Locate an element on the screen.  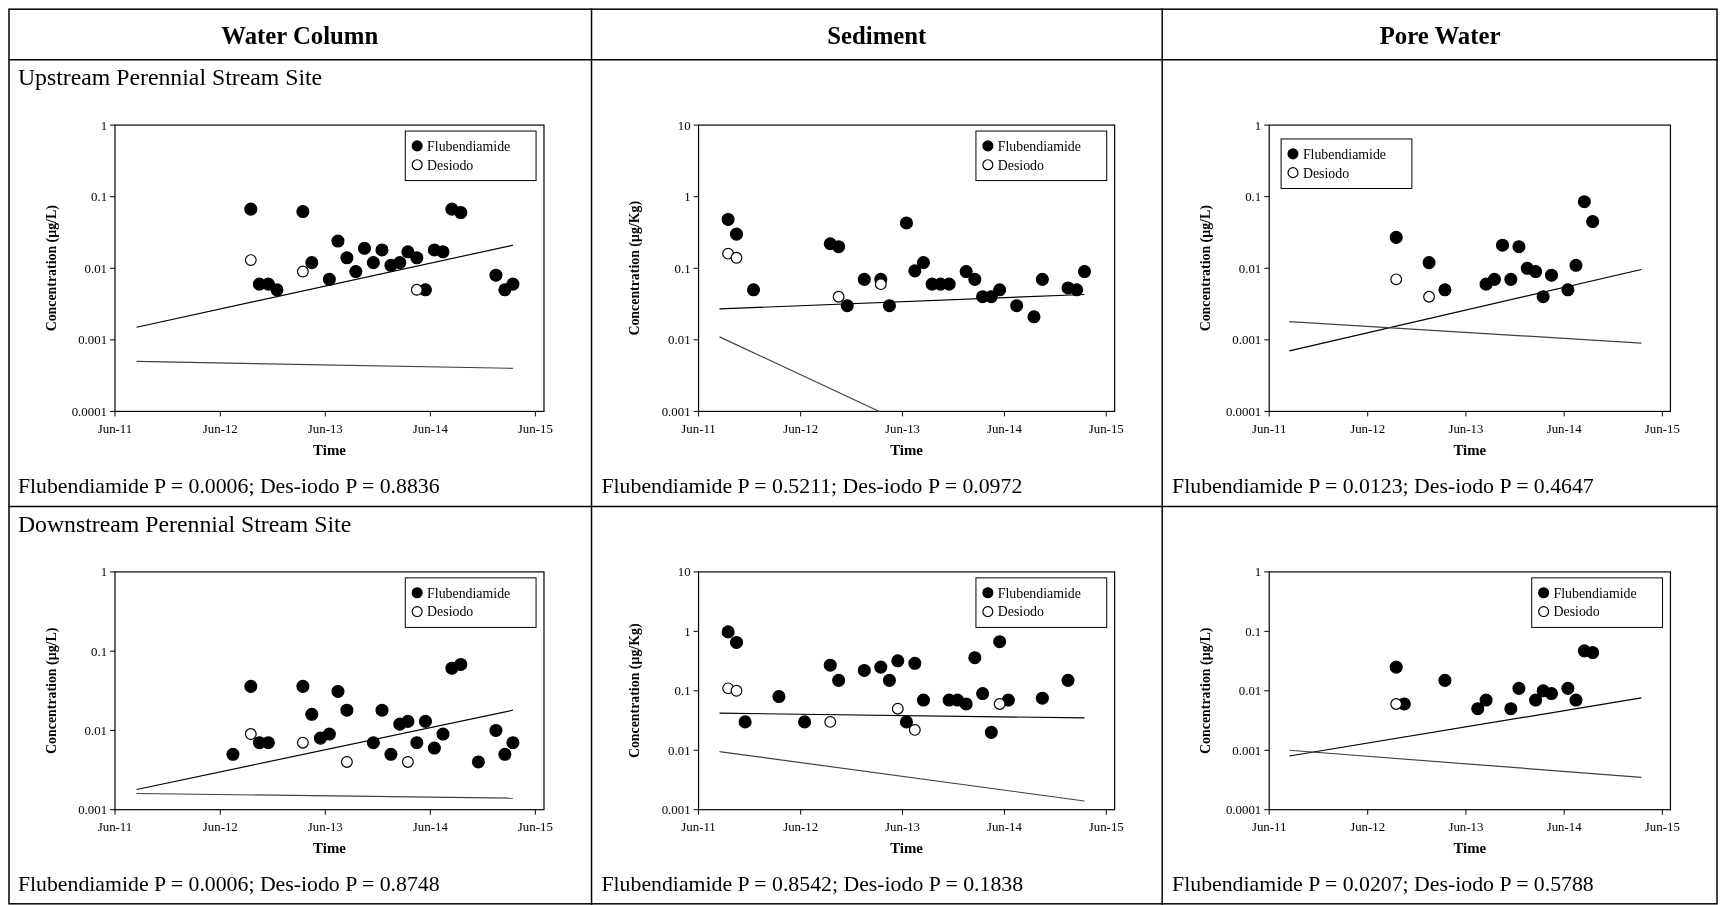
y-tick-label: 0.0001 is located at coordinates (1243, 810).